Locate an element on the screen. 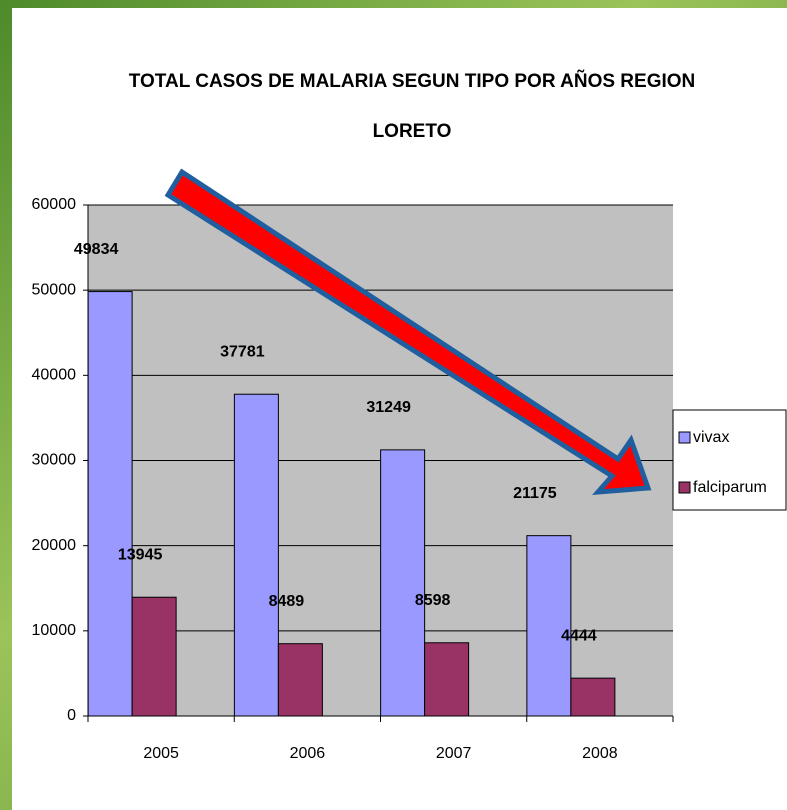  y-tick-label: 10000 is located at coordinates (54, 630).